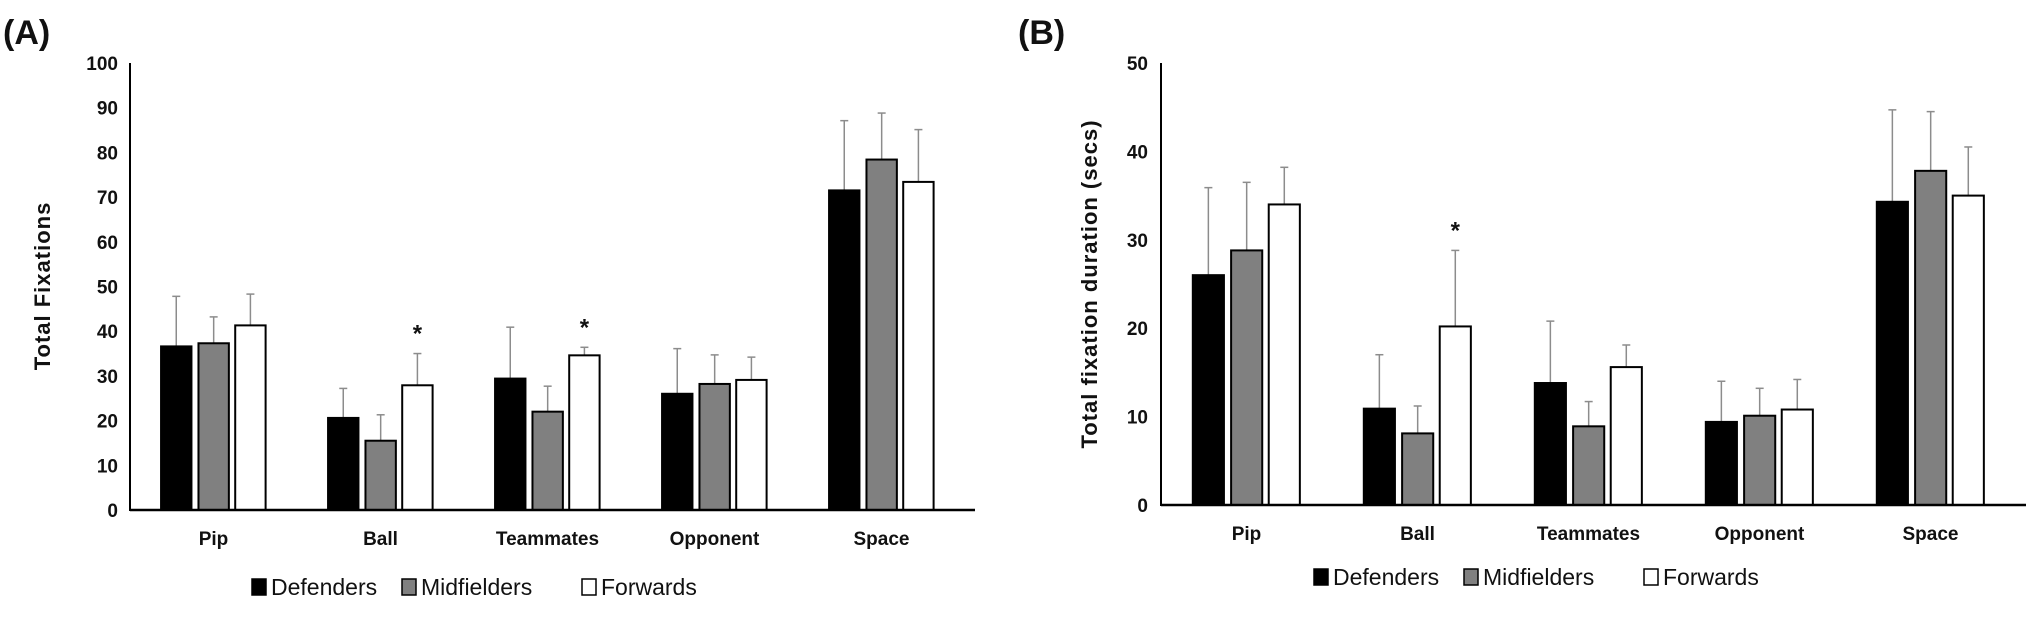 Image resolution: width=2030 pixels, height=619 pixels. Describe the element at coordinates (26, 33) in the screenshot. I see `panel-label-a: (A)` at that location.